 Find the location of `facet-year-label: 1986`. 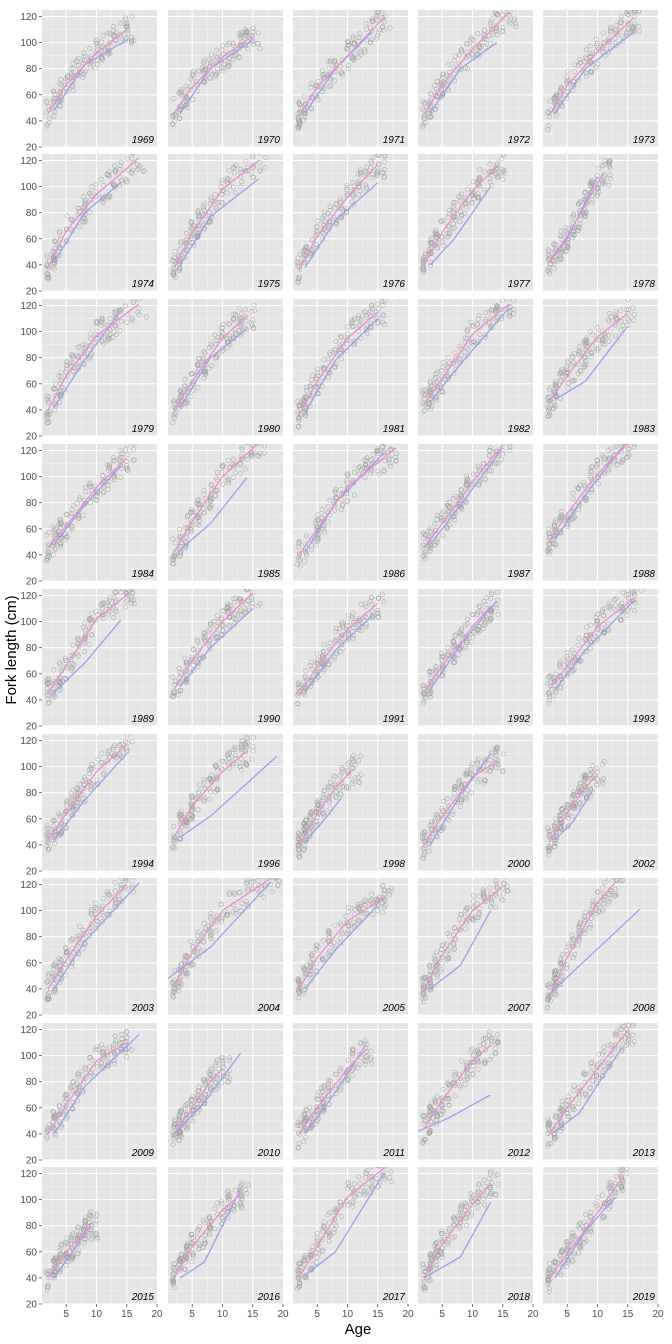

facet-year-label: 1986 is located at coordinates (394, 574).